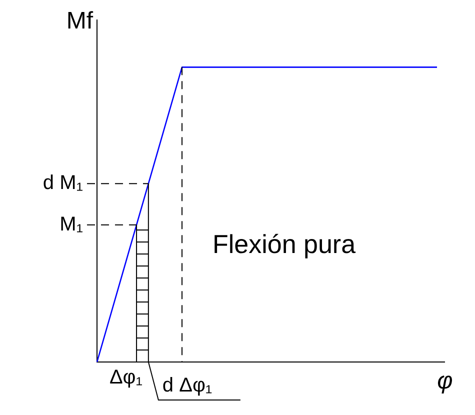 Image resolution: width=475 pixels, height=415 pixels. What do you see at coordinates (63, 183) in the screenshot?
I see `text: d M₁` at bounding box center [63, 183].